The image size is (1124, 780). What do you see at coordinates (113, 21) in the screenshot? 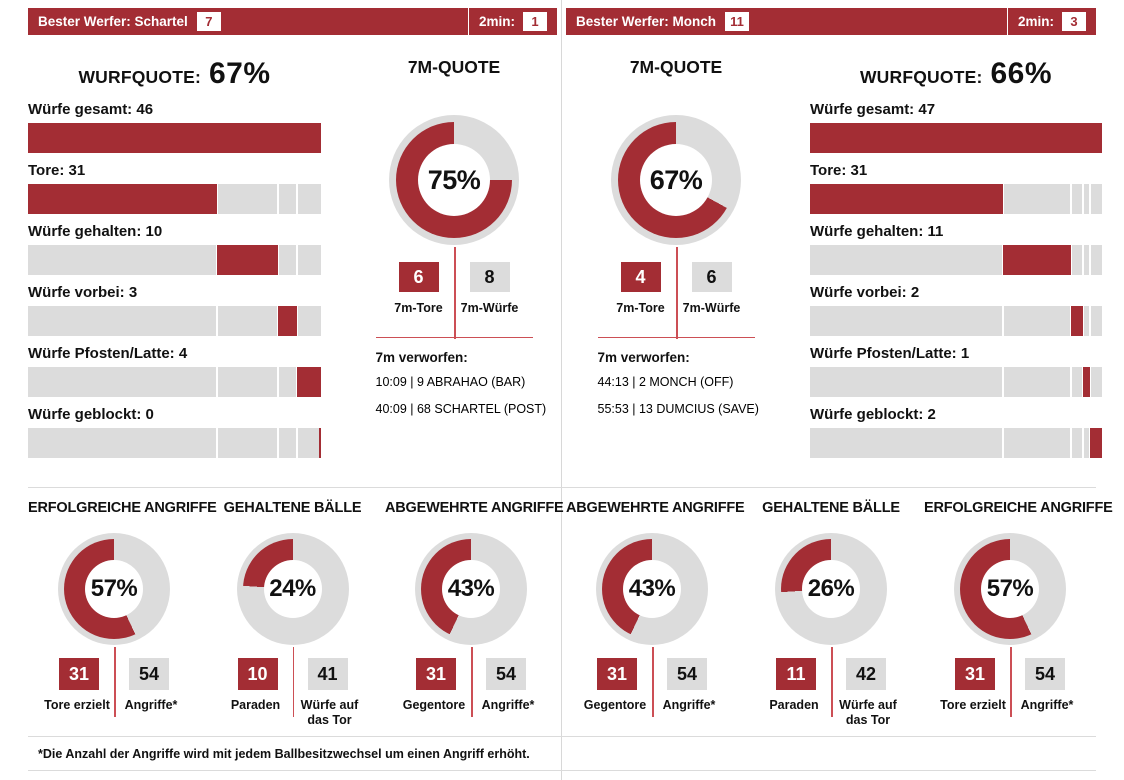
I see `best-werfer-label: Bester Werfer: Schartel` at bounding box center [113, 21].